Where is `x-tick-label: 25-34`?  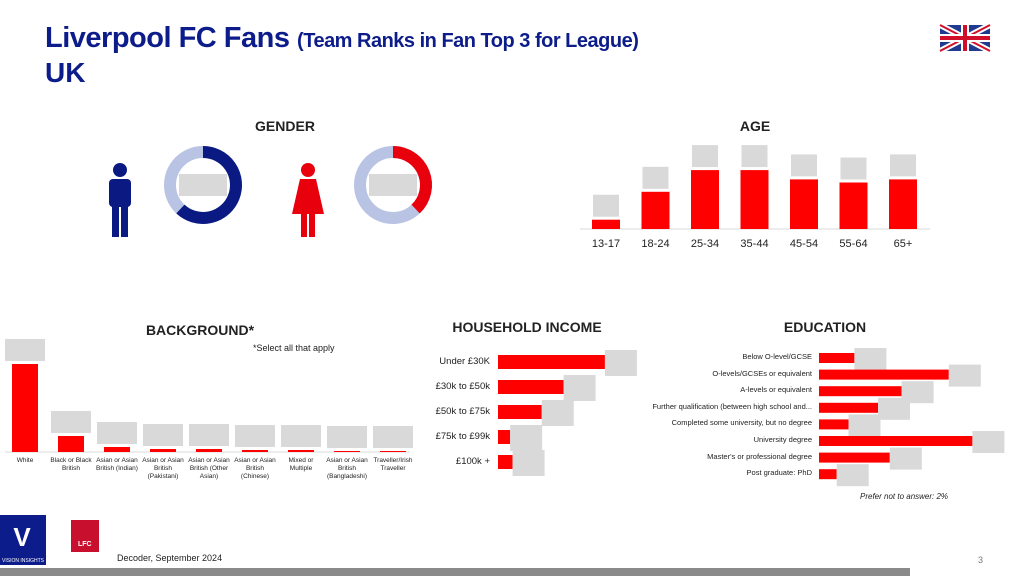
x-tick-label: 25-34 is located at coordinates (705, 244).